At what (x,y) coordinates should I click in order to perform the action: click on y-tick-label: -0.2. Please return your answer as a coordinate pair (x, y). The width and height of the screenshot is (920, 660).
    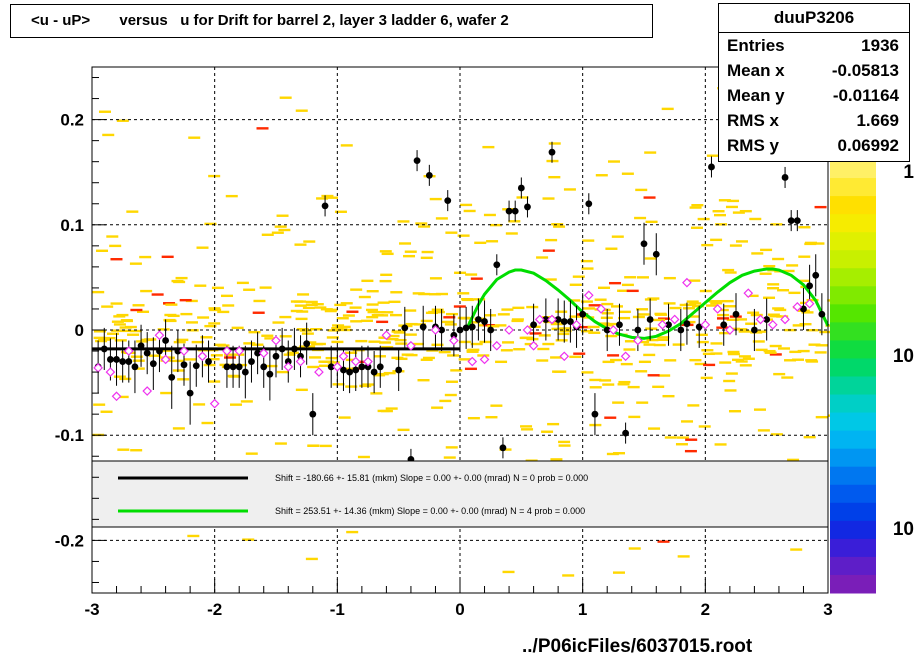
    Looking at the image, I should click on (69, 540).